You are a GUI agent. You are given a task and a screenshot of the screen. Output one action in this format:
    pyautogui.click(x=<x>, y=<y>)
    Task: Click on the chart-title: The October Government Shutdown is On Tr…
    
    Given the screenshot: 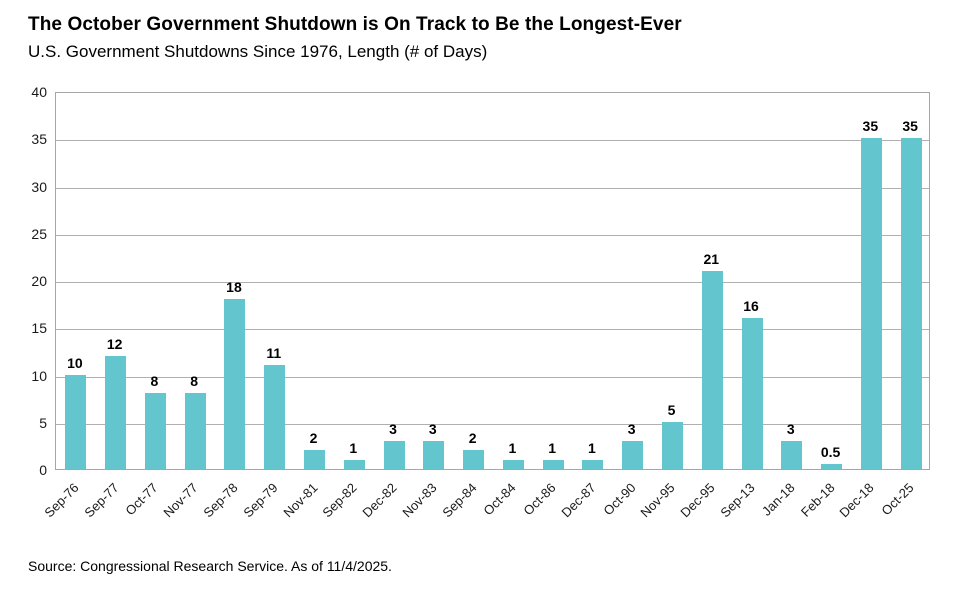 What is the action you would take?
    pyautogui.click(x=355, y=24)
    